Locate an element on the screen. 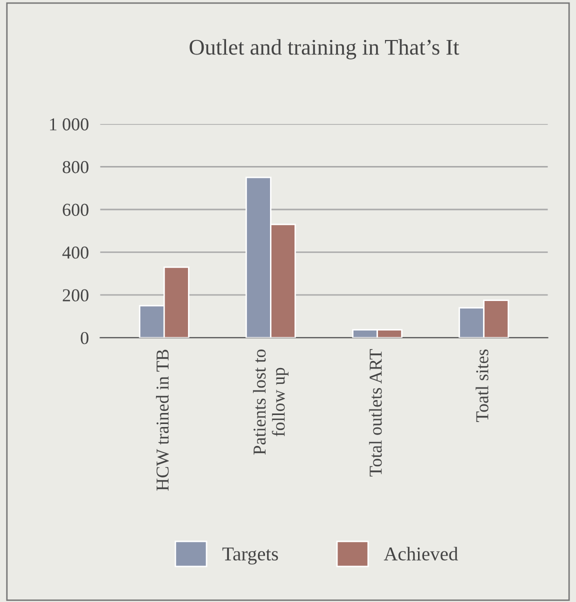 The image size is (576, 602). y-tick-label: 0 is located at coordinates (84, 338).